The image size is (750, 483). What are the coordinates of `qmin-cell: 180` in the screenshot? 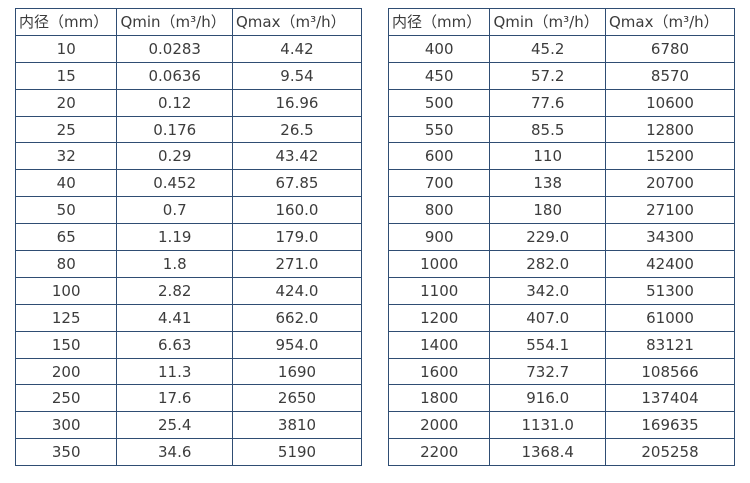 It's located at (547, 210).